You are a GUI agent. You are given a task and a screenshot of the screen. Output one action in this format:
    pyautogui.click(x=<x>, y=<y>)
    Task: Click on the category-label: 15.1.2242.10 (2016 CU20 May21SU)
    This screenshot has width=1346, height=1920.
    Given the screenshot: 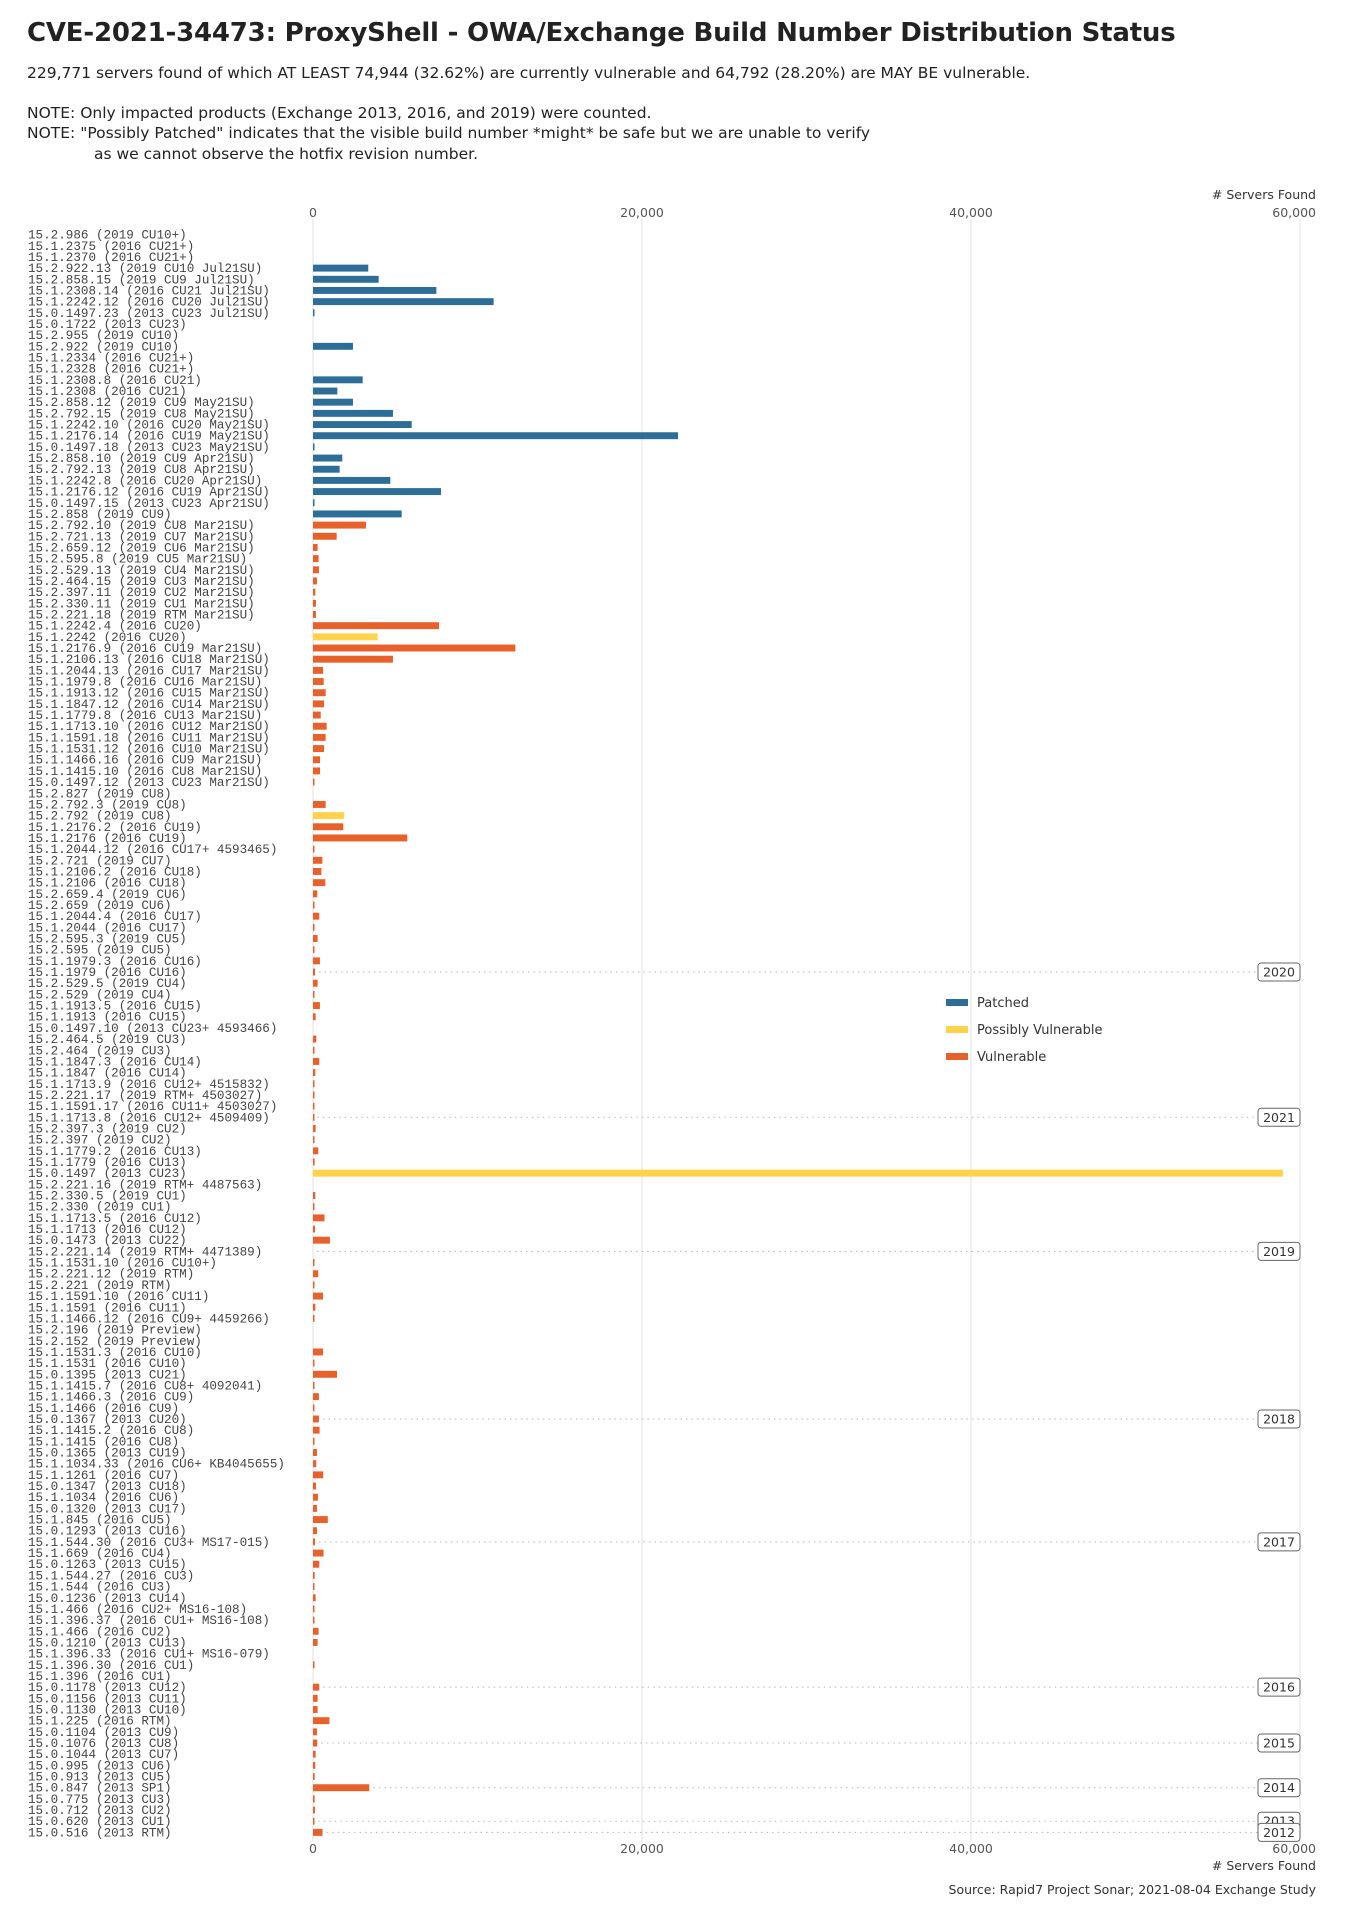 What is the action you would take?
    pyautogui.click(x=149, y=426)
    